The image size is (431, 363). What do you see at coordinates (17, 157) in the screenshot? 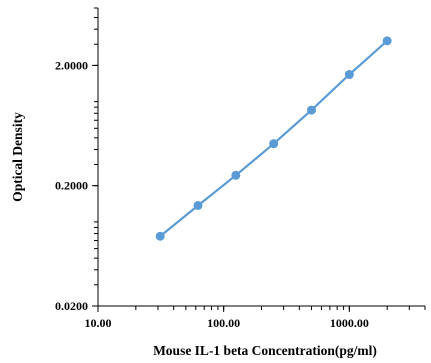
I see `y-axis-title: Optical Density` at bounding box center [17, 157].